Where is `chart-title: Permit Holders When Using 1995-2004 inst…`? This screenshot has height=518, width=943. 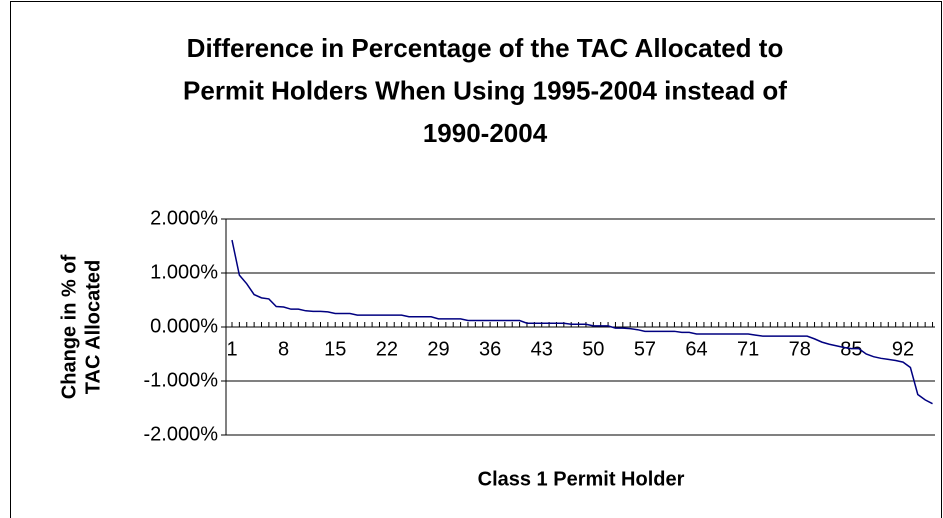
chart-title: Permit Holders When Using 1995-2004 inst… is located at coordinates (485, 90).